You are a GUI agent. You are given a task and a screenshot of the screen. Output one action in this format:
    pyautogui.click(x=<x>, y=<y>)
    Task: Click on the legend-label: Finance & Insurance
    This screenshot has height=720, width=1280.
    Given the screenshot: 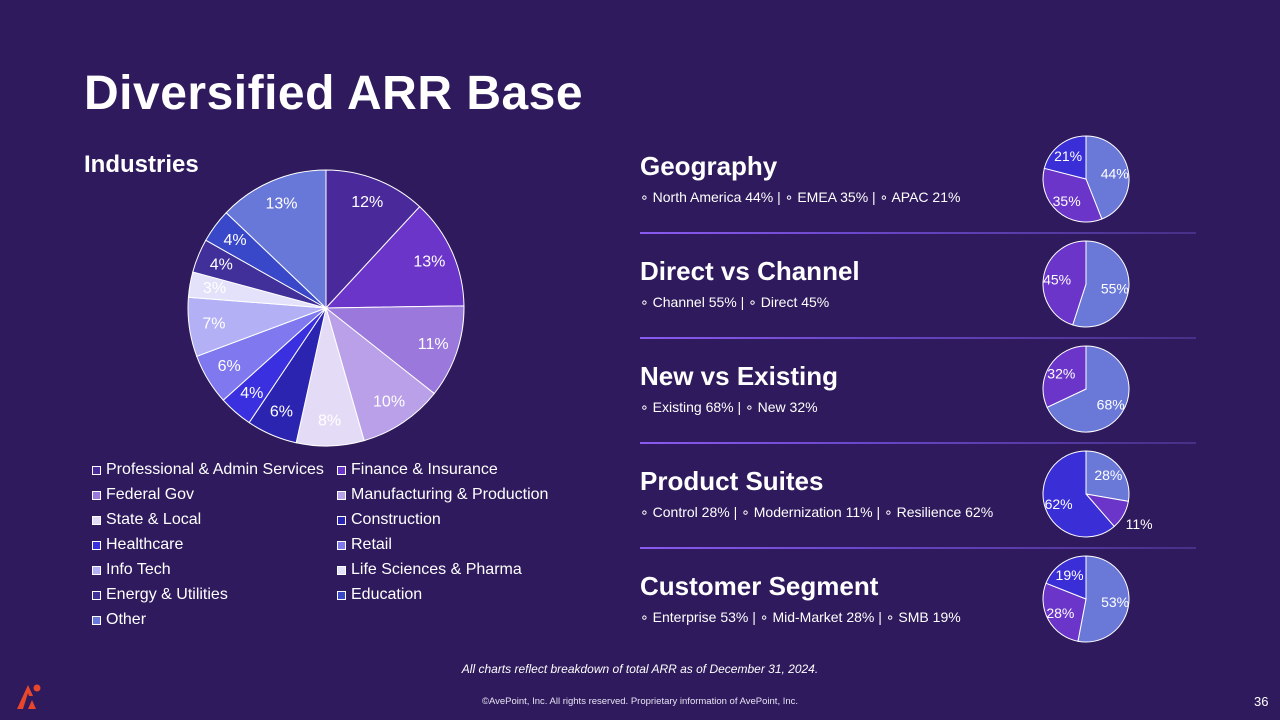 What is the action you would take?
    pyautogui.click(x=424, y=469)
    